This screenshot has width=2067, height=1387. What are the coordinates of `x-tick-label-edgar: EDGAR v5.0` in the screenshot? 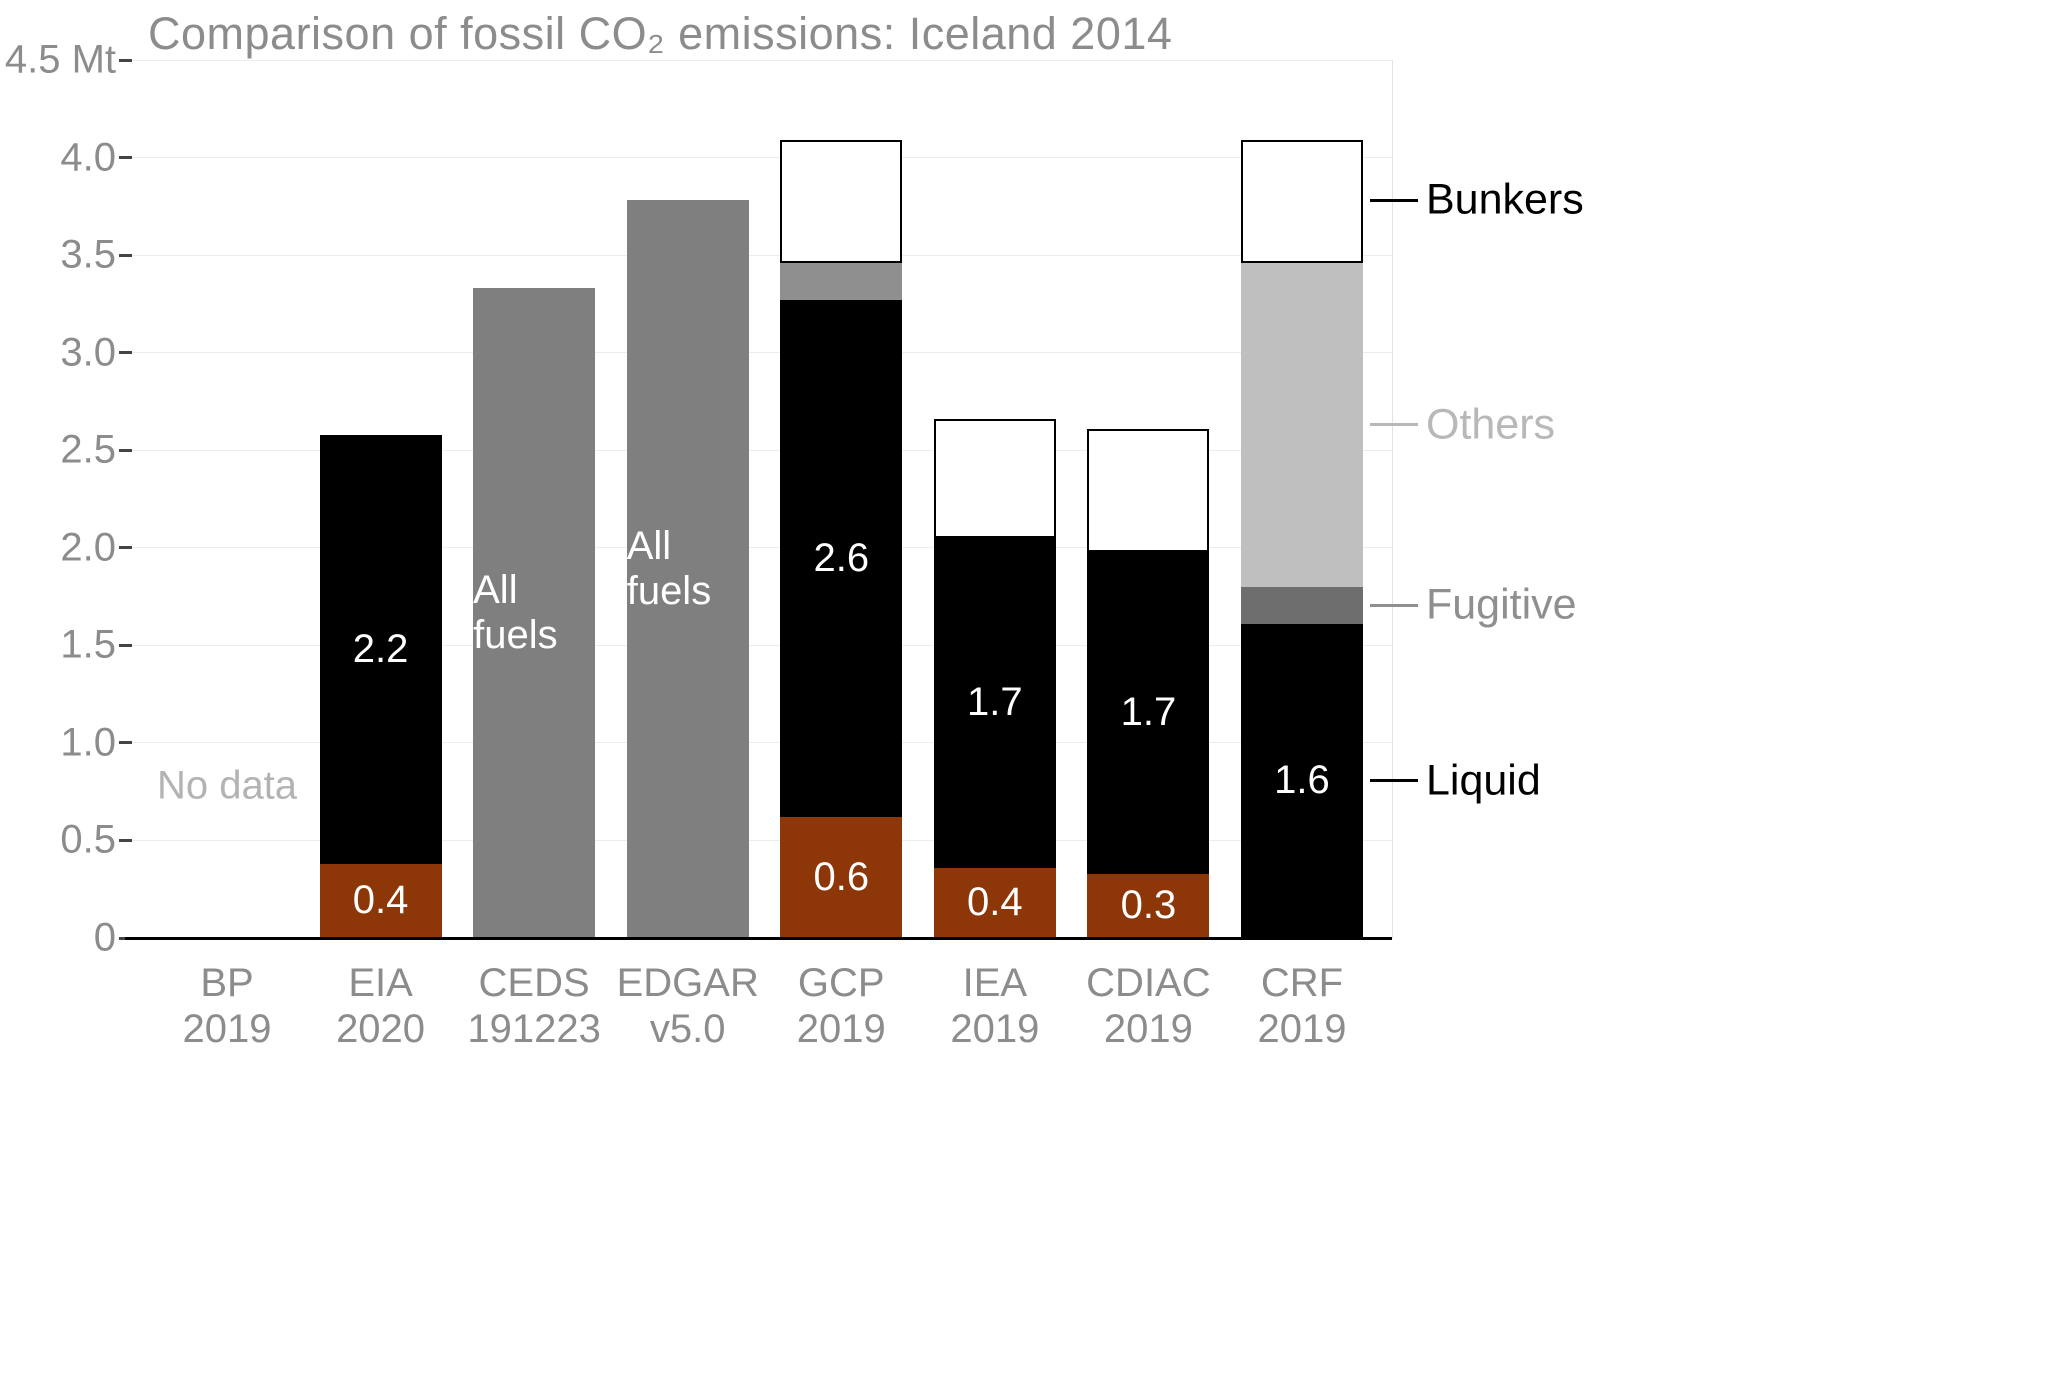 It's located at (688, 1006).